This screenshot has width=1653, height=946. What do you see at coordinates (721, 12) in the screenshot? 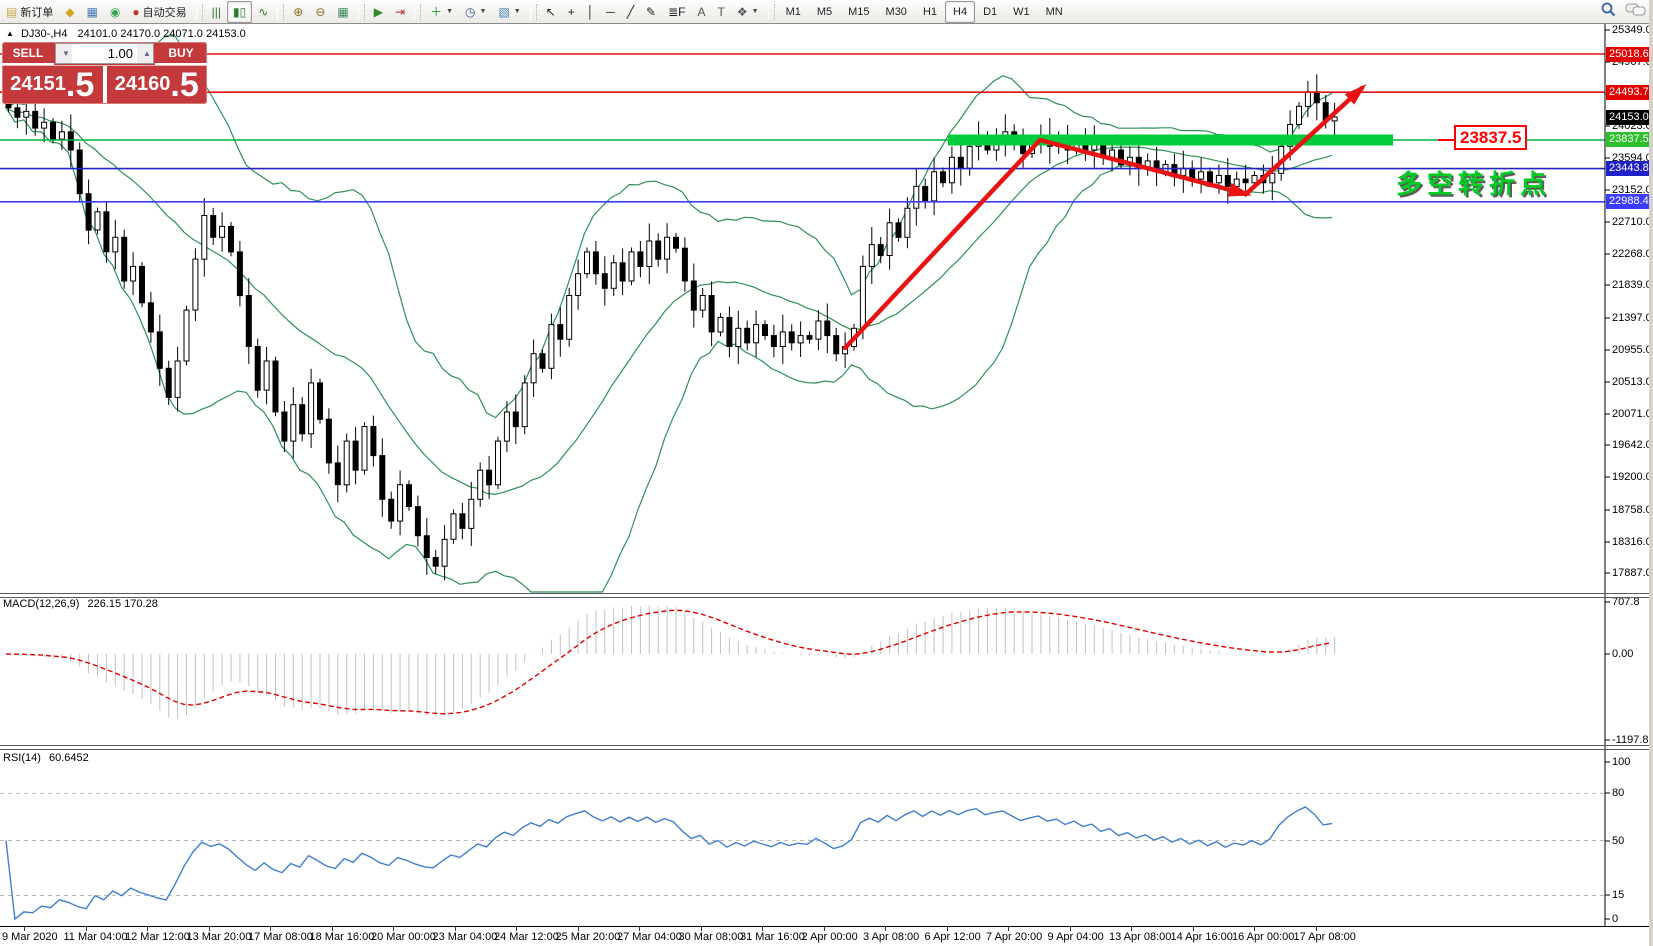
I see `text-label-button: T` at bounding box center [721, 12].